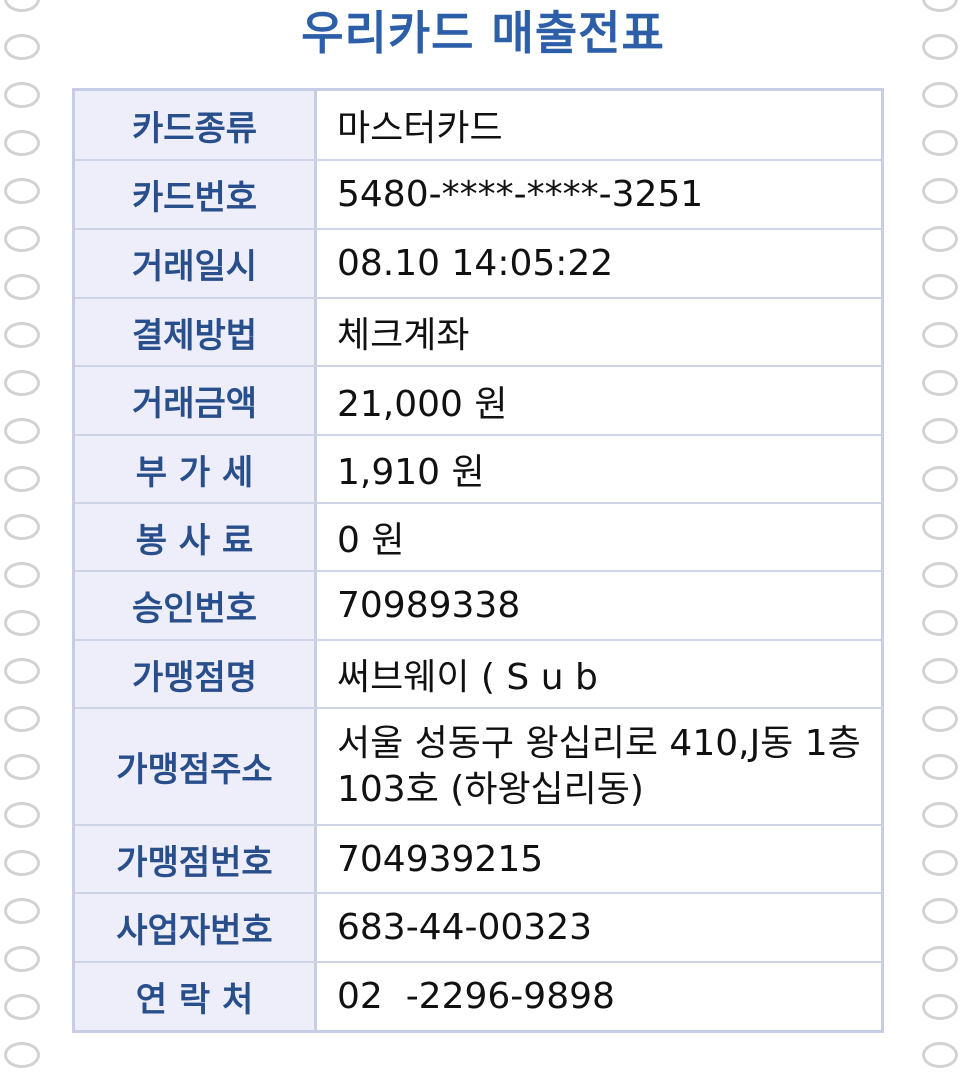 The image size is (966, 1074). I want to click on row-business-number: 사업자번호 683-44-00323, so click(478, 928).